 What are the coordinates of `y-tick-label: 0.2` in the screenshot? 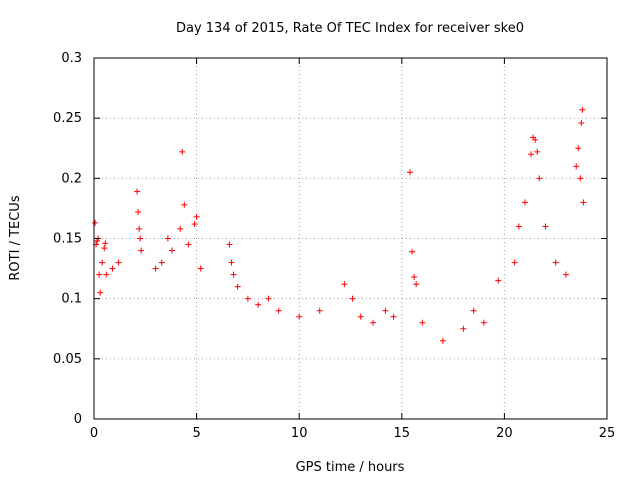 It's located at (71, 178).